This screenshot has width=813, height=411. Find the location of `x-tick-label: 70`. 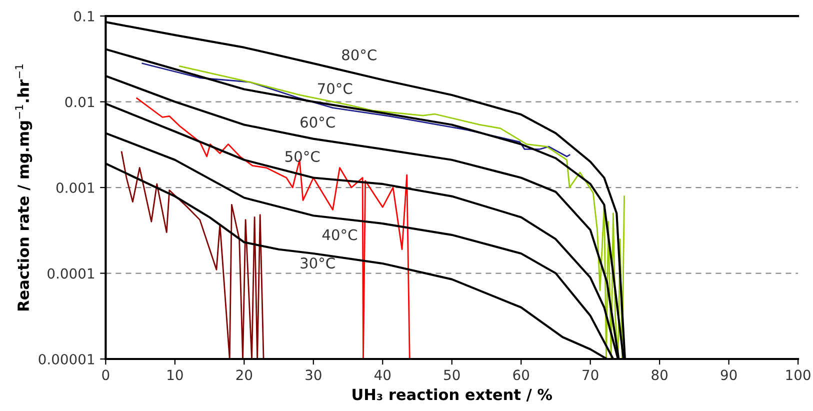

x-tick-label: 70 is located at coordinates (590, 375).